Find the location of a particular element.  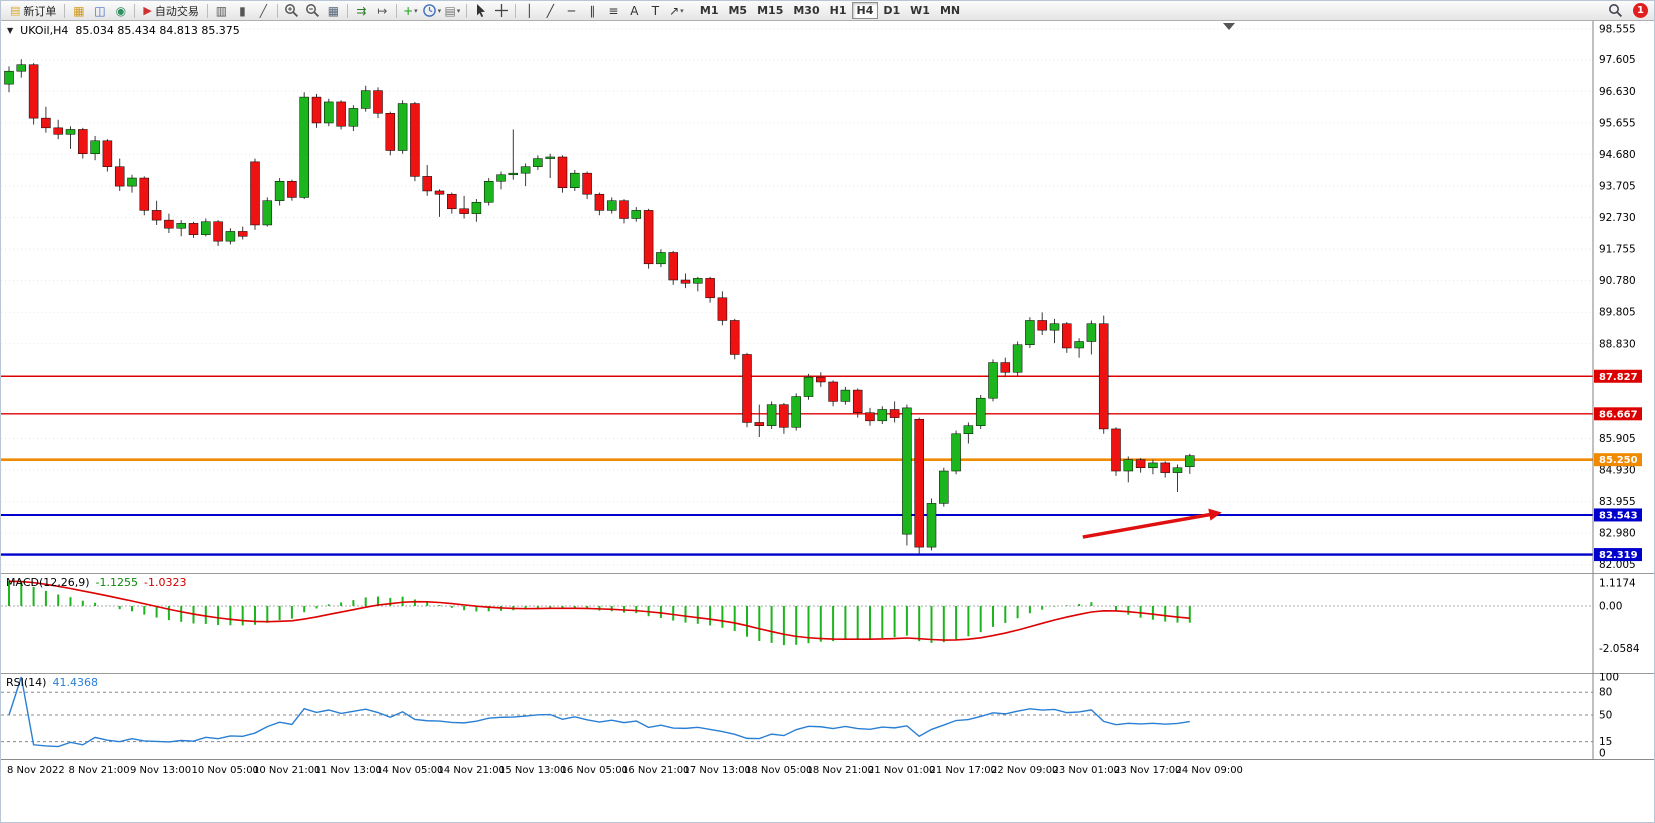

line-chart-icon: ╱ is located at coordinates (263, 11).